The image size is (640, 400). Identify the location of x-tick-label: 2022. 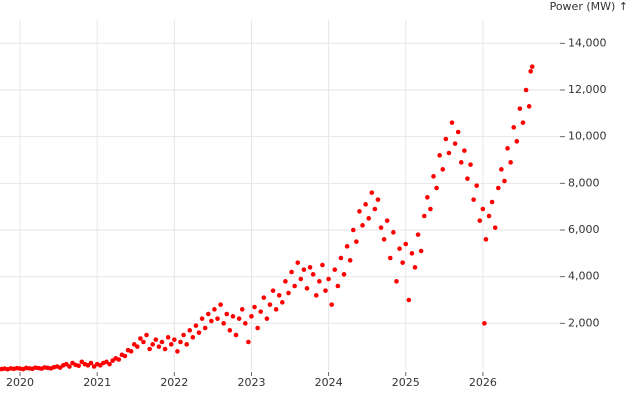
(174, 382).